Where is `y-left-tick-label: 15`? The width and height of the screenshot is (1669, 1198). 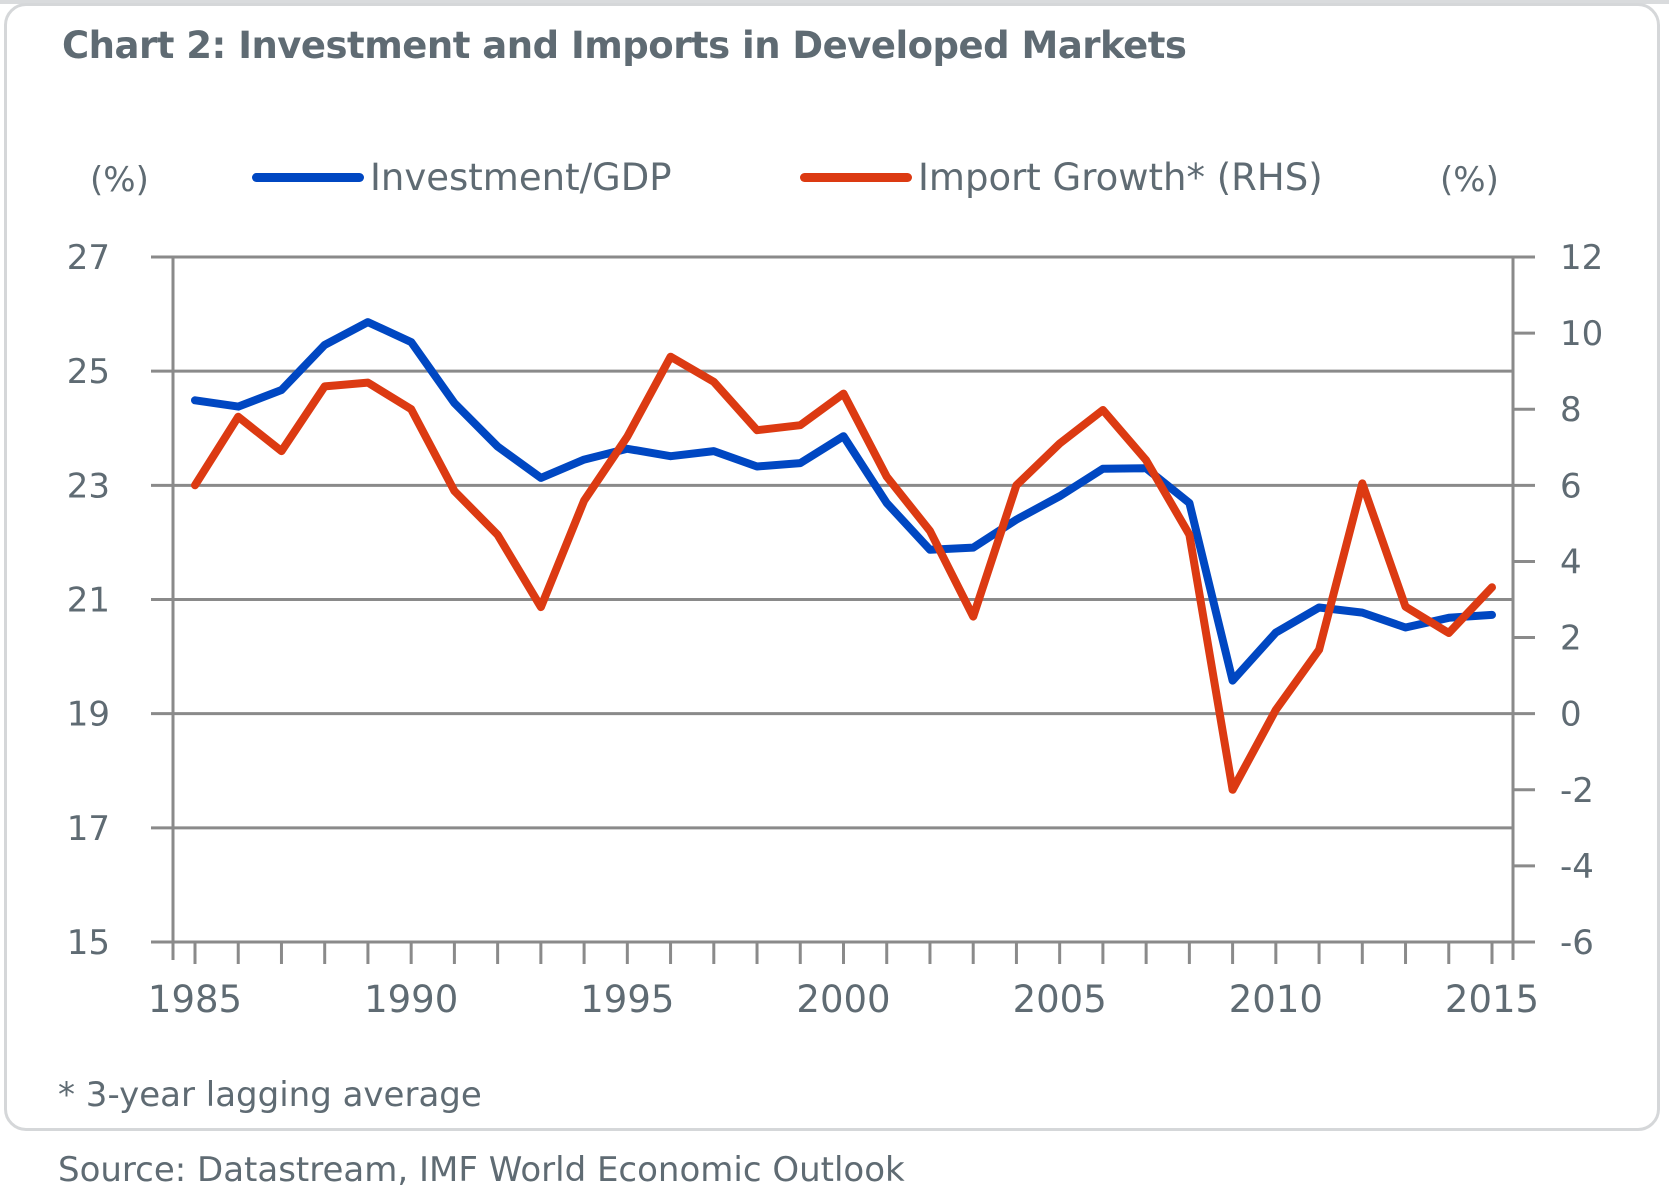 y-left-tick-label: 15 is located at coordinates (88, 943).